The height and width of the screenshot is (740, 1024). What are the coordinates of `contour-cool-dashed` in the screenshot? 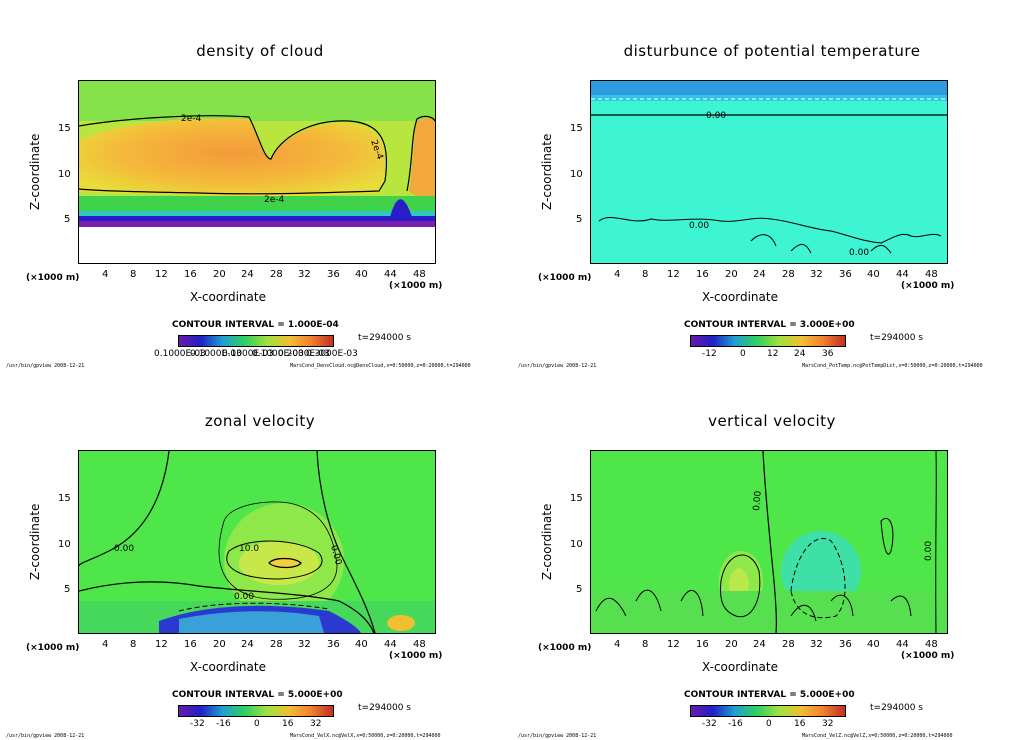 It's located at (818, 578).